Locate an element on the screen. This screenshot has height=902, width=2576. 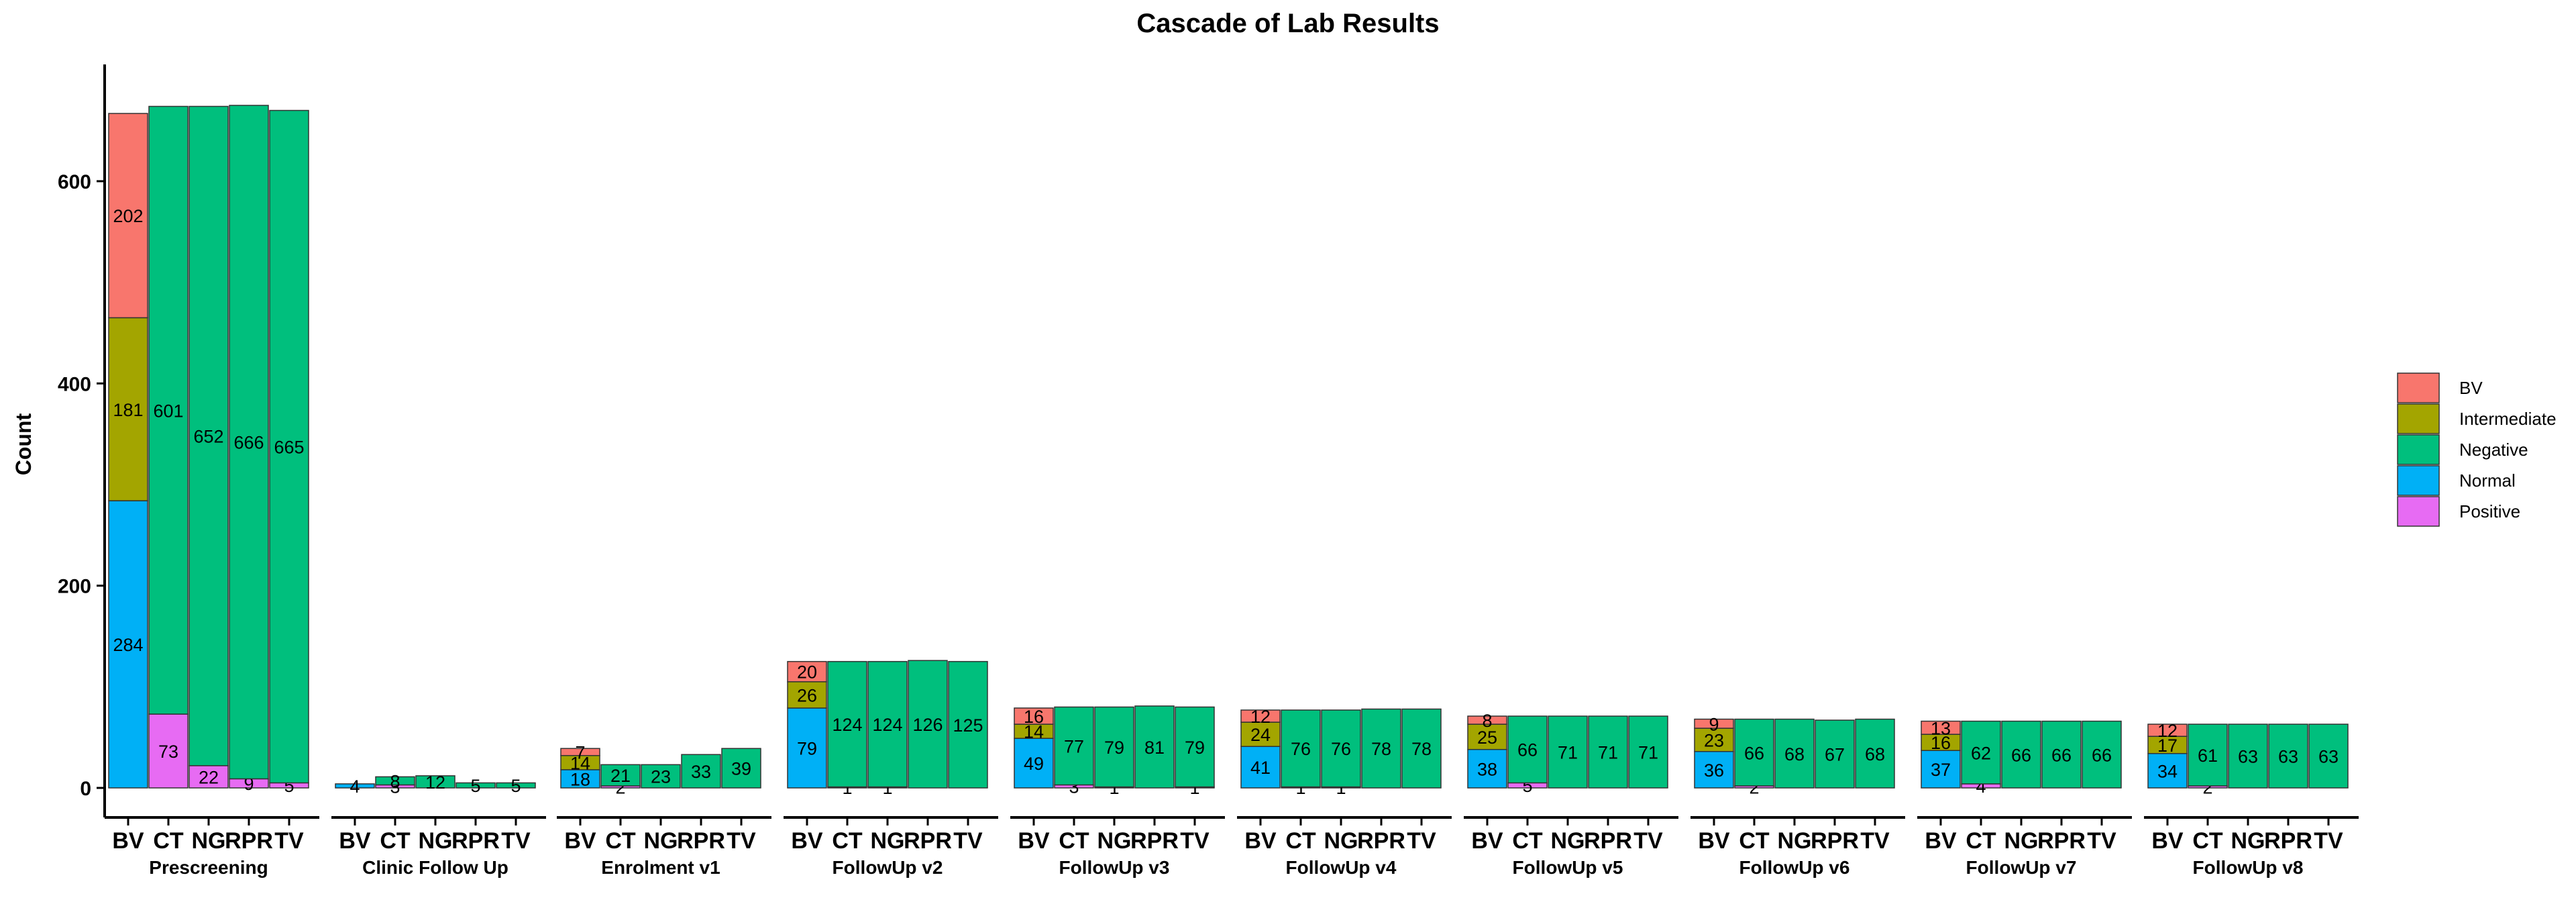
facet-label: FollowUp v4 is located at coordinates (1341, 867).